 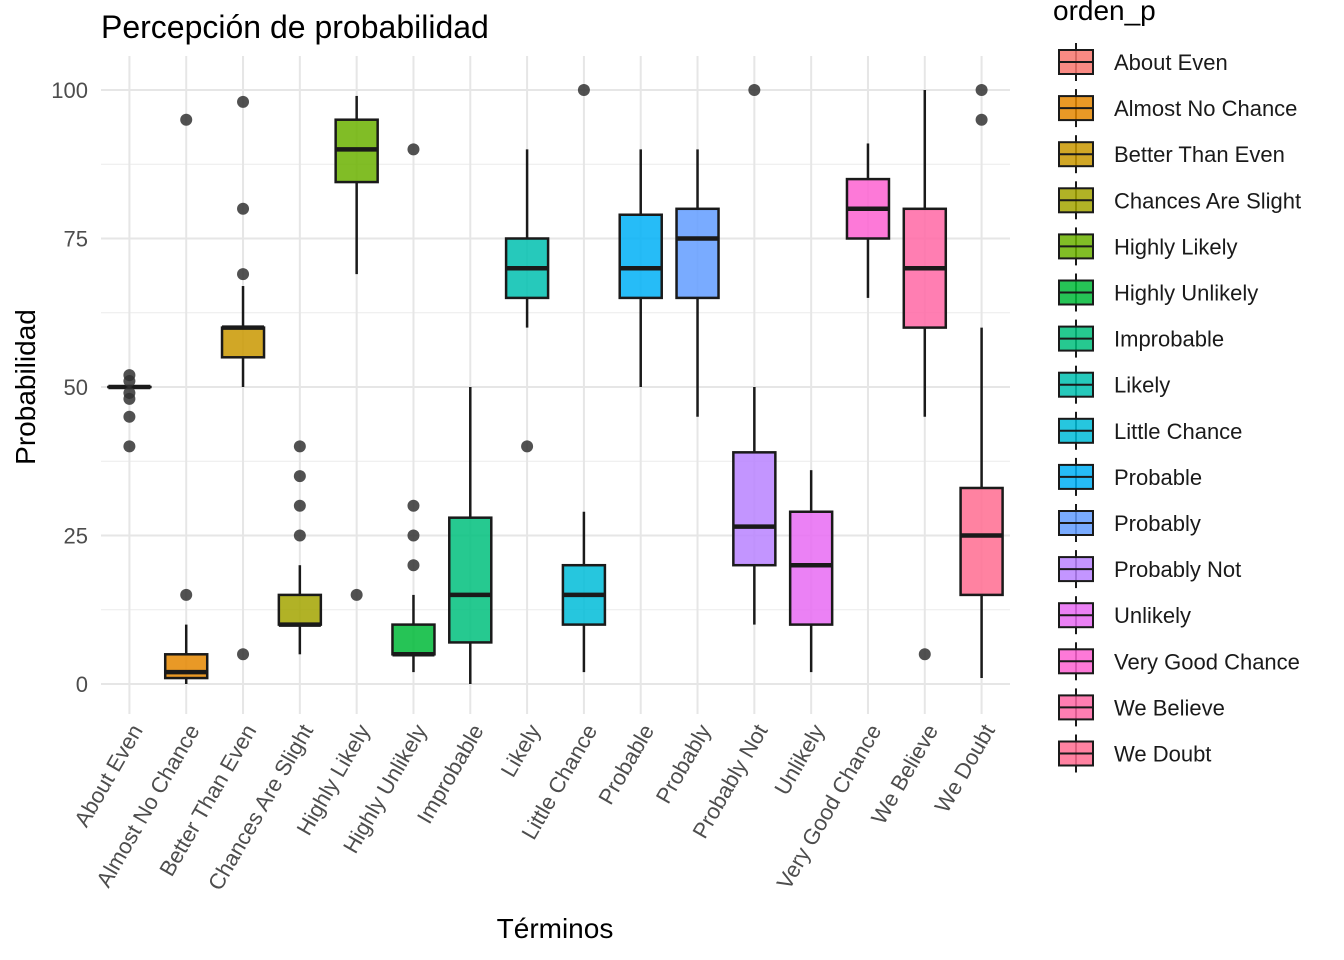 I want to click on box-probable, so click(x=640, y=268).